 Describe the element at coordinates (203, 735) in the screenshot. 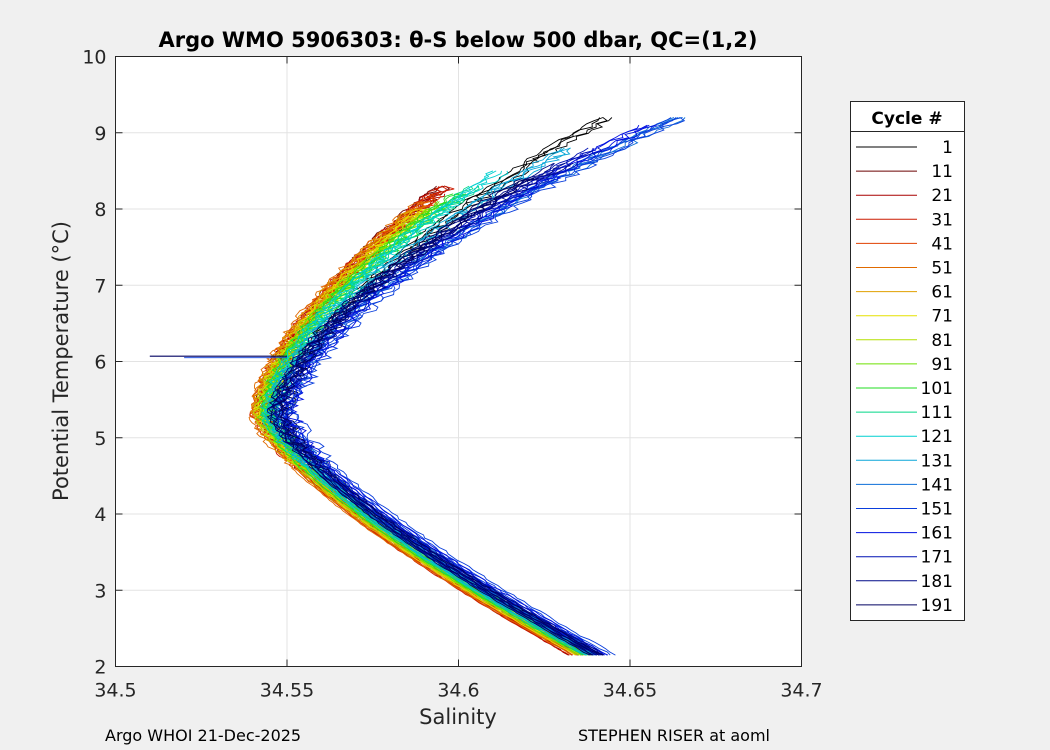

I see `footer-left: Argo WHOI 21-Dec-2025` at that location.